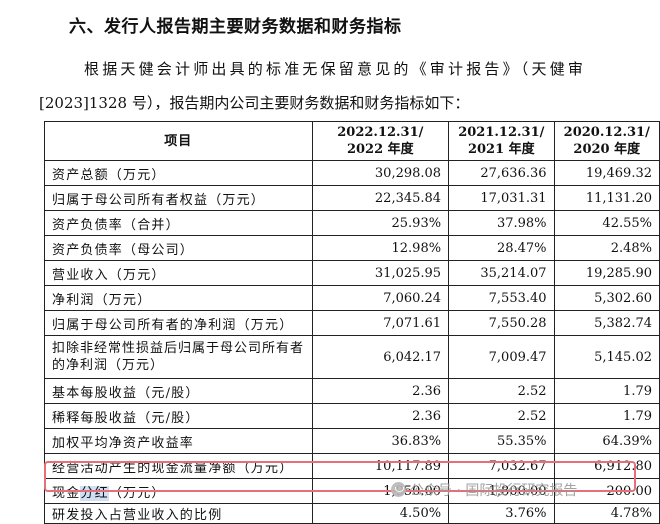 Image resolution: width=660 pixels, height=524 pixels. I want to click on table-row: 基本每股收益（元/股） 2.36 2.52 1.79, so click(352, 391).